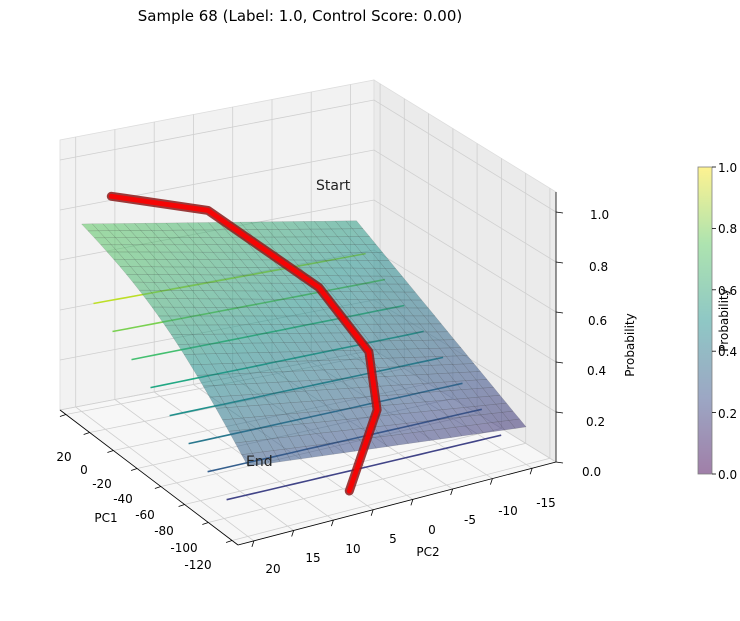 This screenshot has width=740, height=621. I want to click on colorbar-label: Probability, so click(724, 319).